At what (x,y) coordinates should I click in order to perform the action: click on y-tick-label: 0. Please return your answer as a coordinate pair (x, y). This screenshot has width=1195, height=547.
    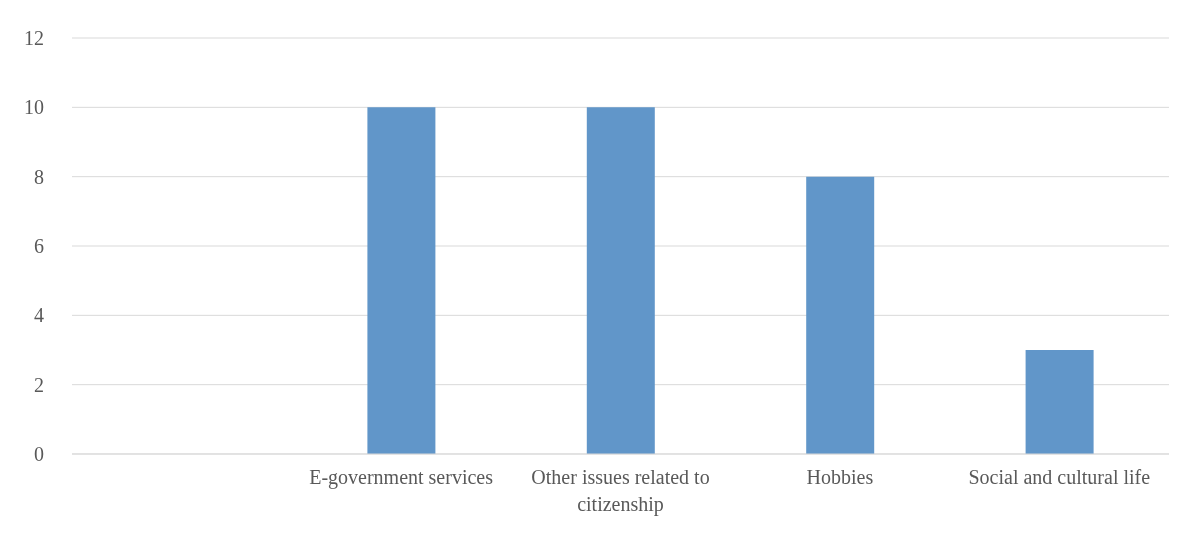
    Looking at the image, I should click on (39, 454).